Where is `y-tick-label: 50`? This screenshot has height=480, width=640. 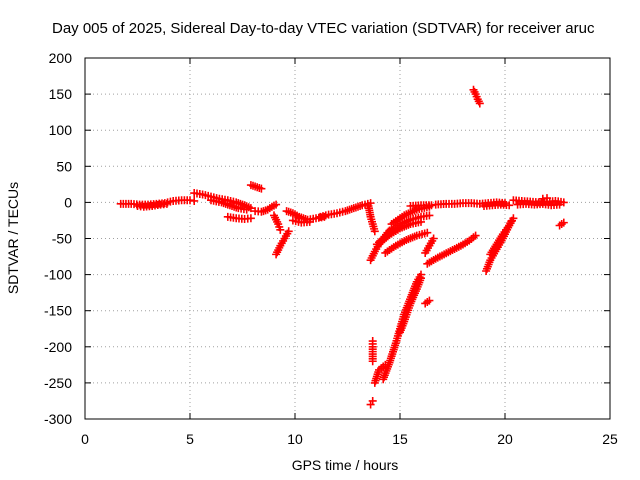 y-tick-label: 50 is located at coordinates (64, 166).